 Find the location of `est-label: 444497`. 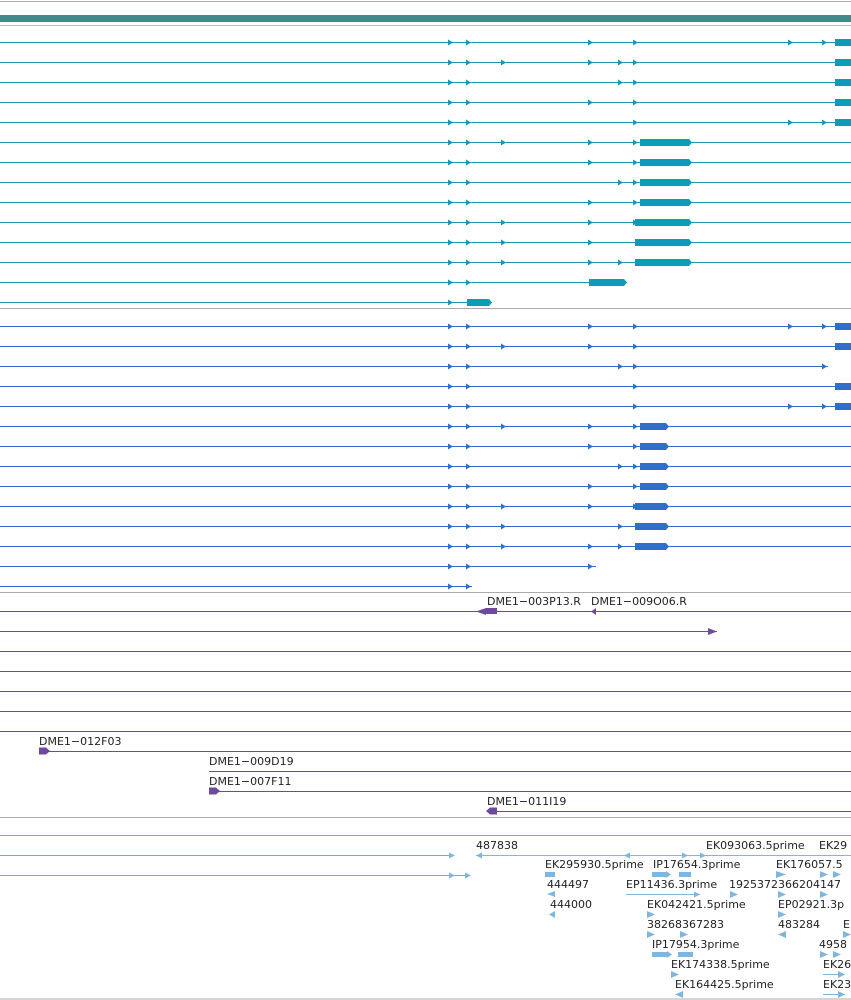

est-label: 444497 is located at coordinates (568, 884).